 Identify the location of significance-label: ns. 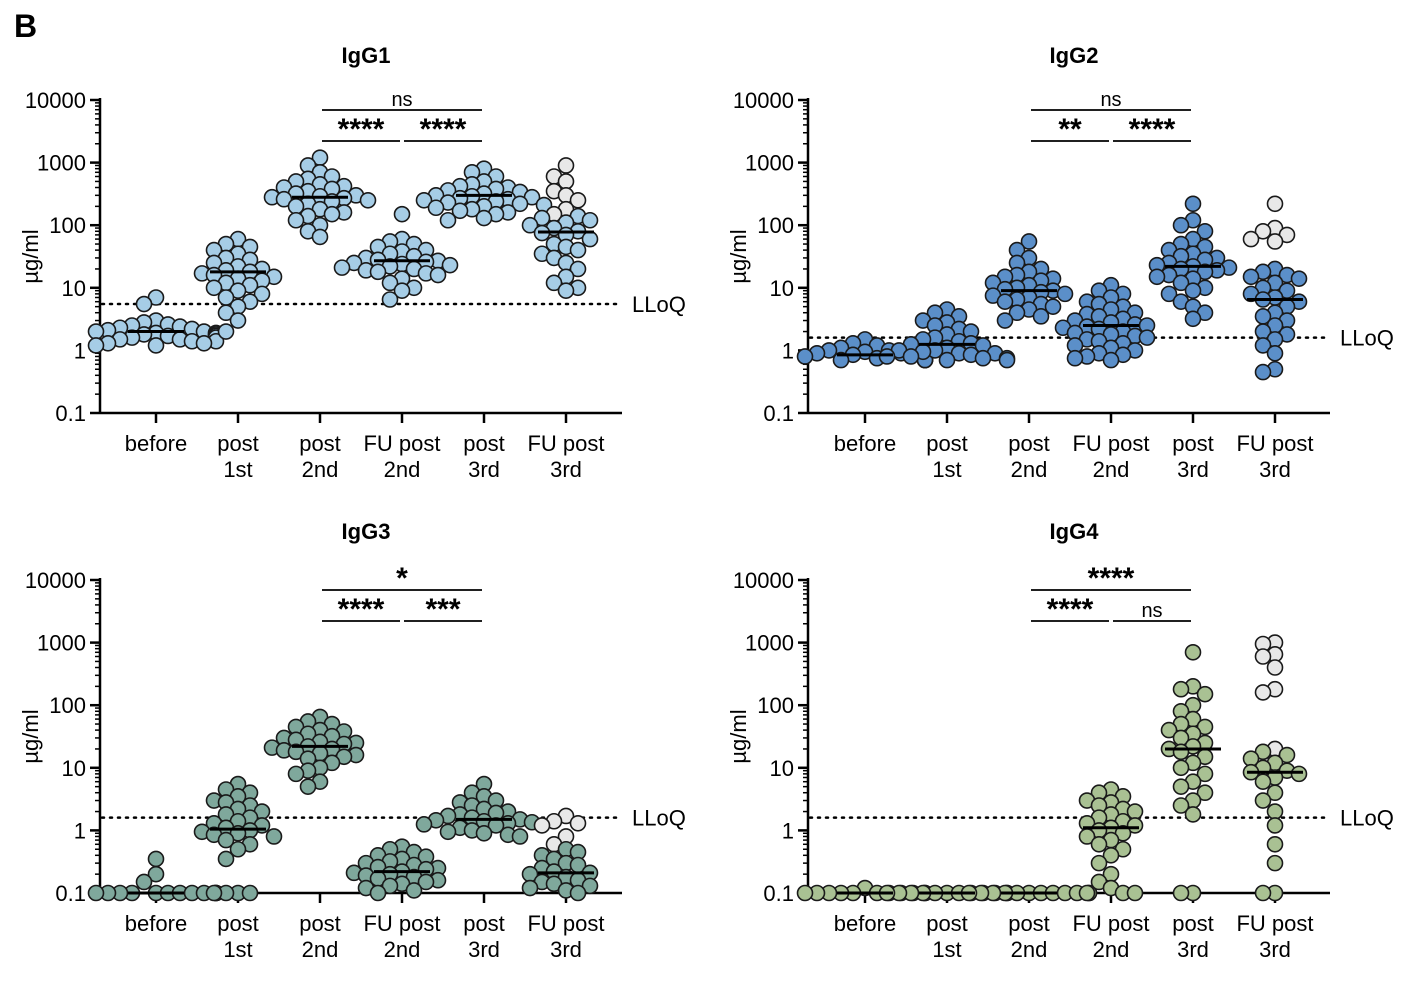
(1151, 611).